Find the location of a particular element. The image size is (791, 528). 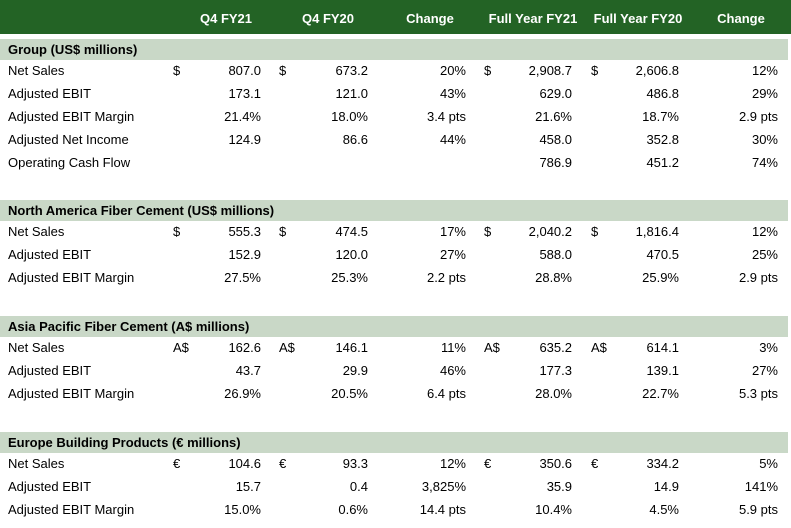

cell-value-fy21: 10.4% is located at coordinates (553, 509).